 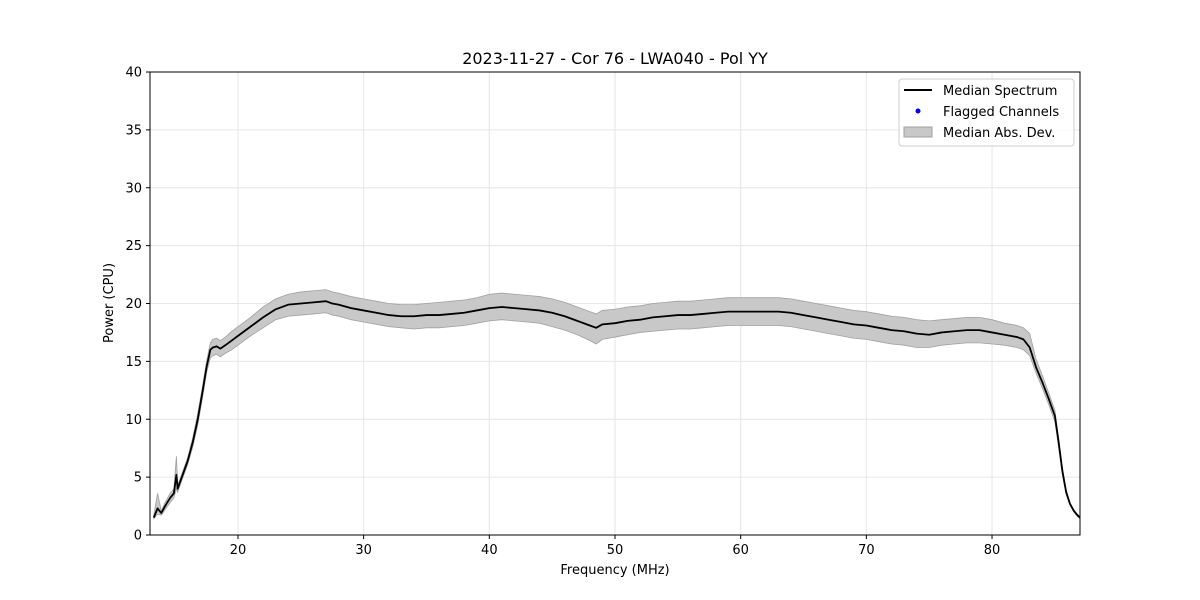 What do you see at coordinates (133, 420) in the screenshot?
I see `y-tick-label: 10` at bounding box center [133, 420].